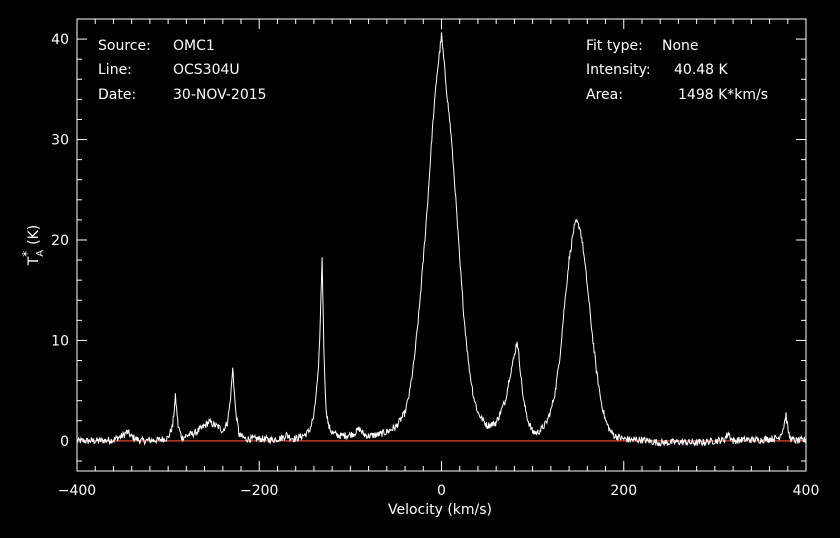  Describe the element at coordinates (60, 40) in the screenshot. I see `y-tick-label: 40` at that location.